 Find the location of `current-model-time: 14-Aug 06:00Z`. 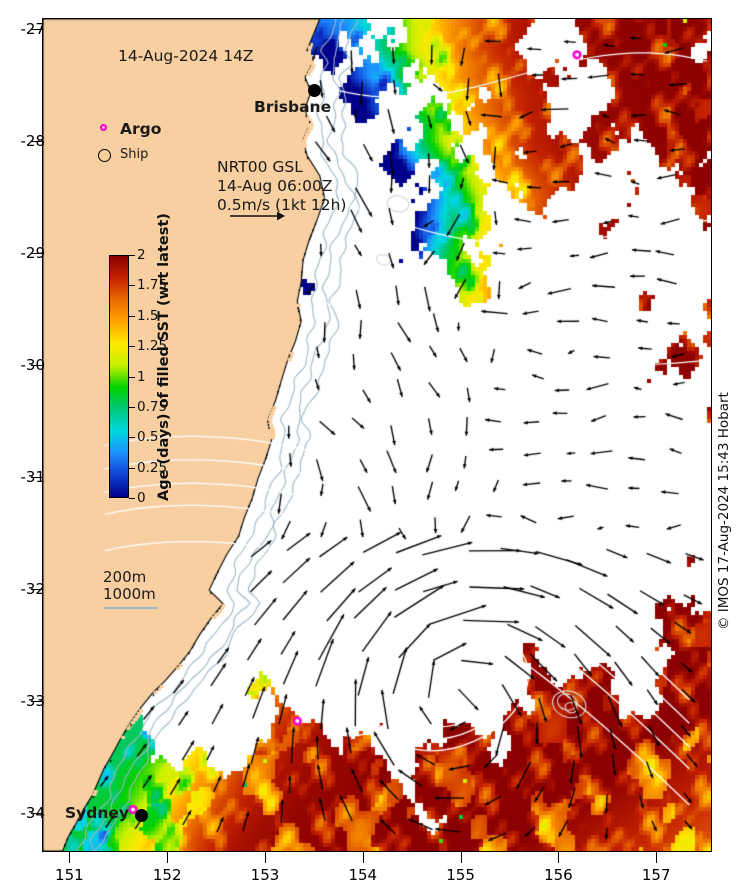

current-model-time: 14-Aug 06:00Z is located at coordinates (275, 186).